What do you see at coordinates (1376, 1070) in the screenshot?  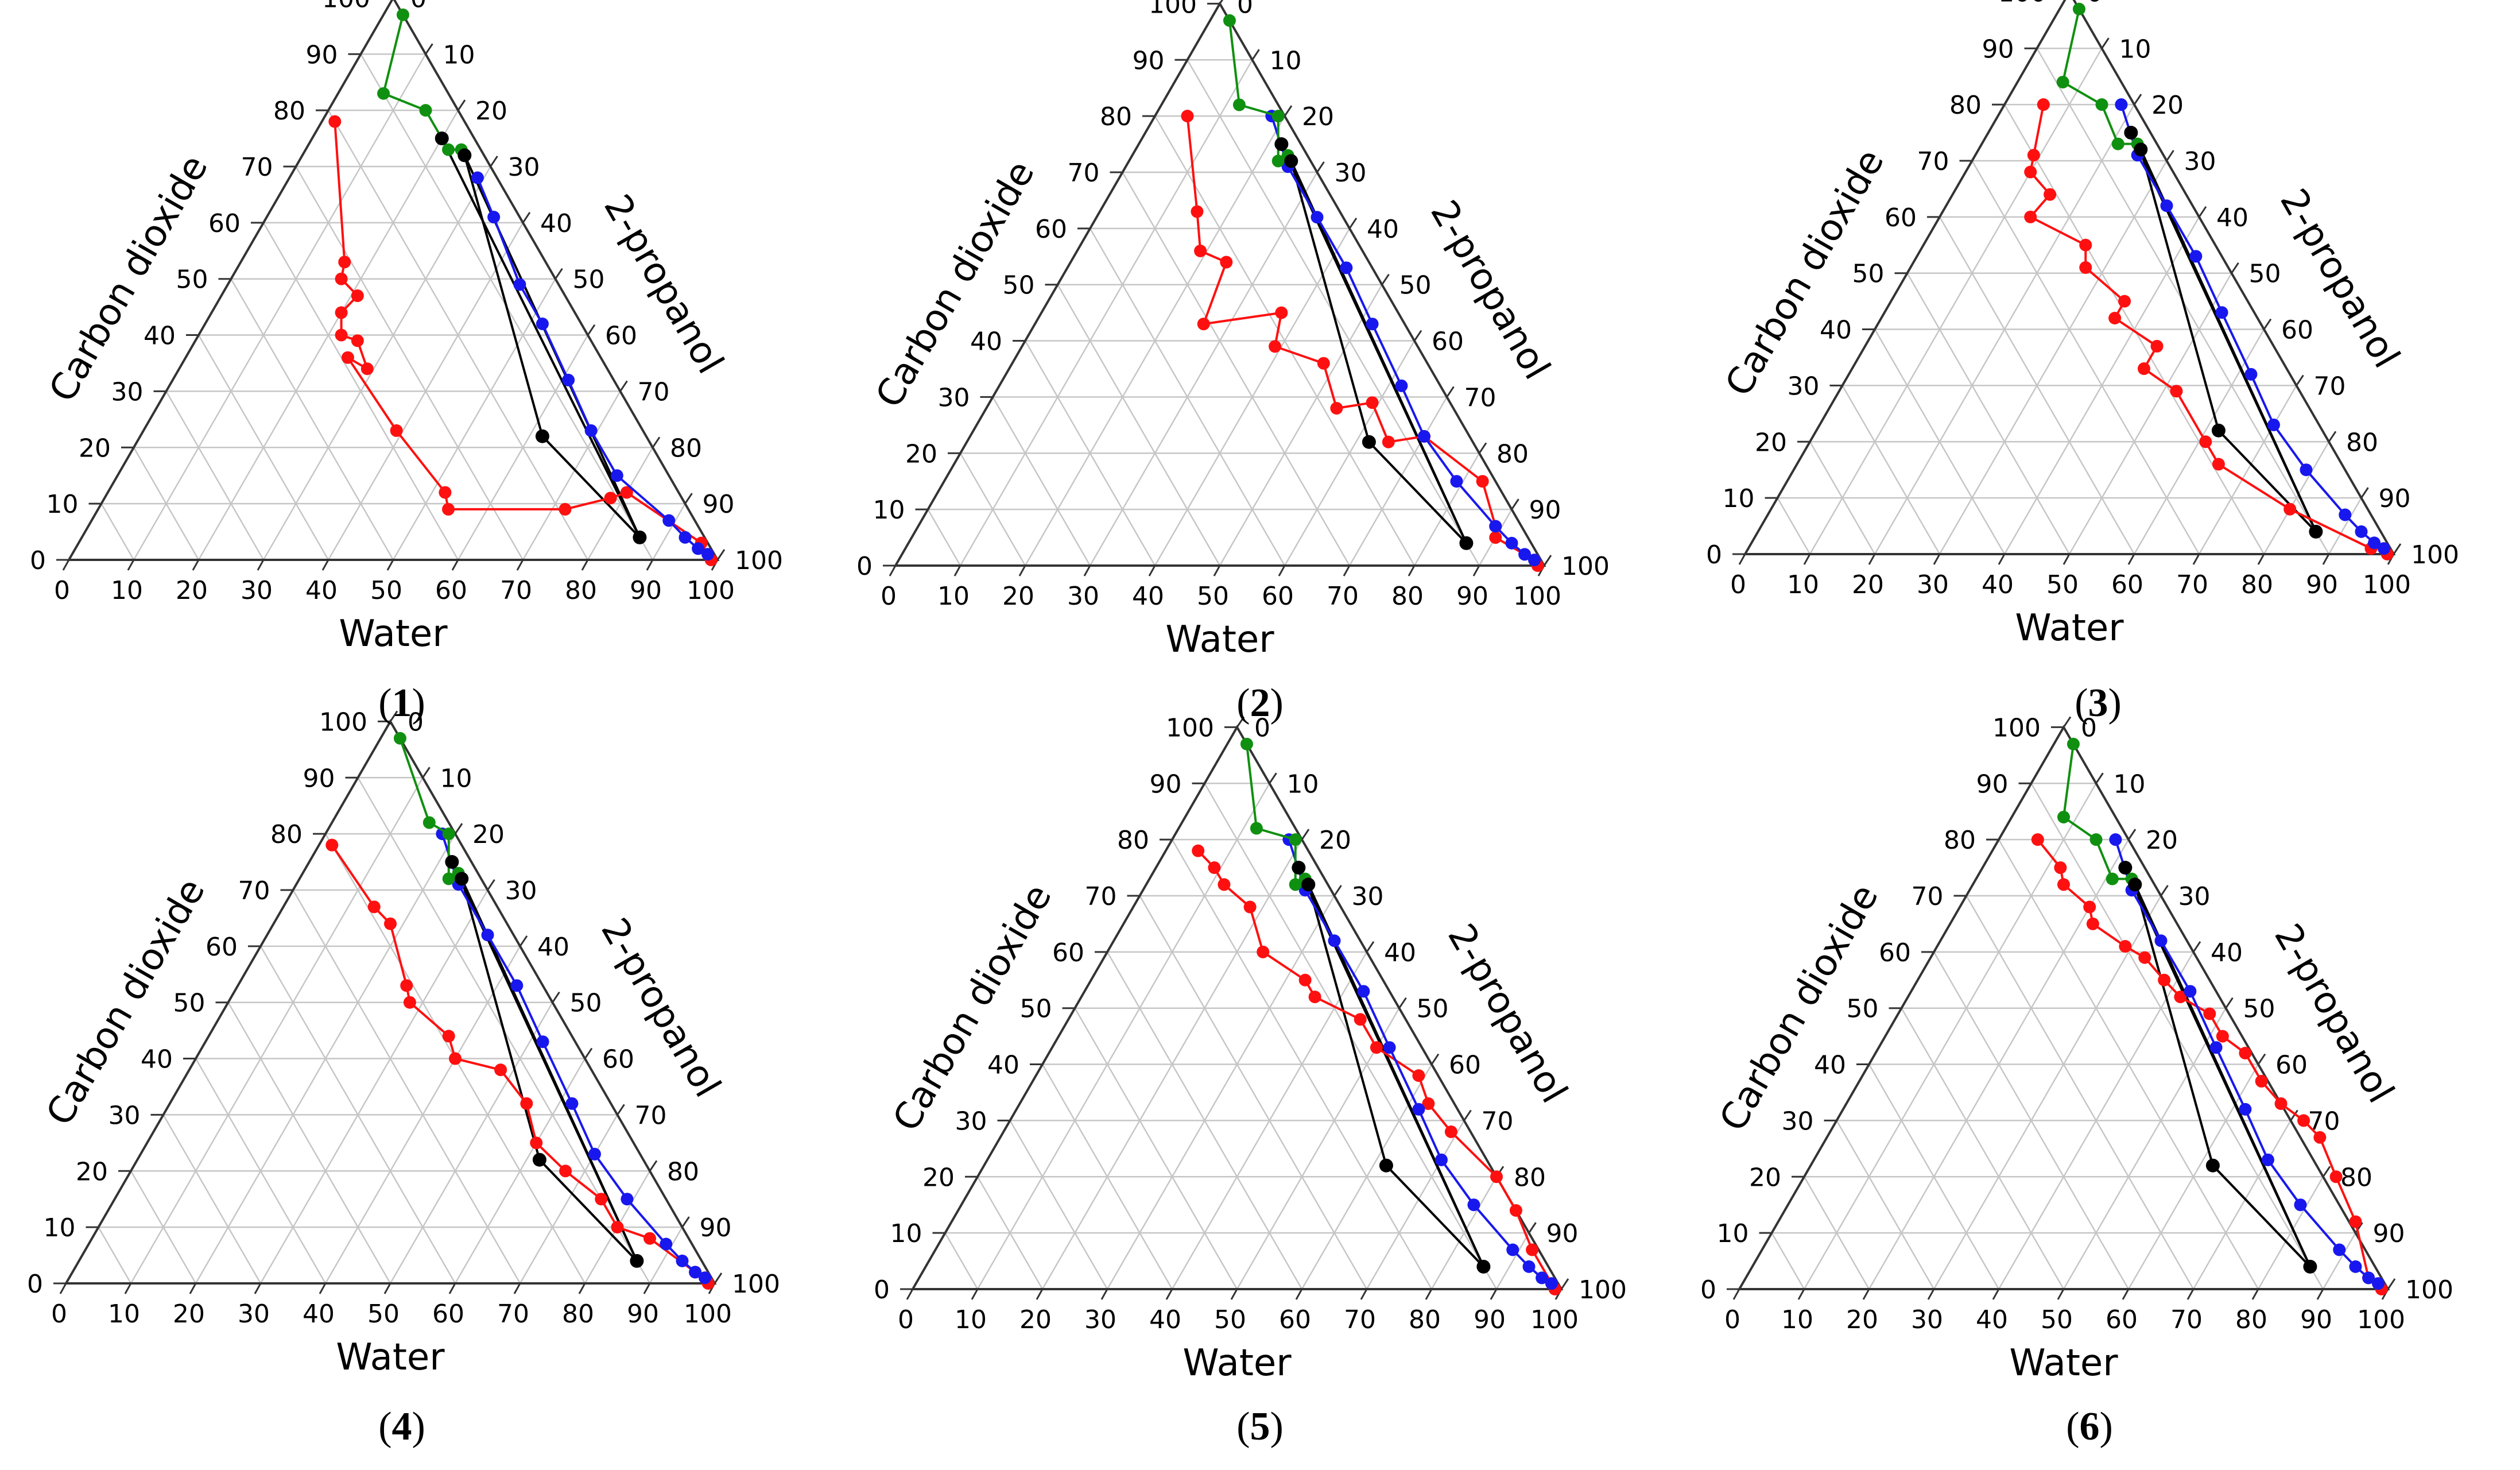 I see `red-series-line` at bounding box center [1376, 1070].